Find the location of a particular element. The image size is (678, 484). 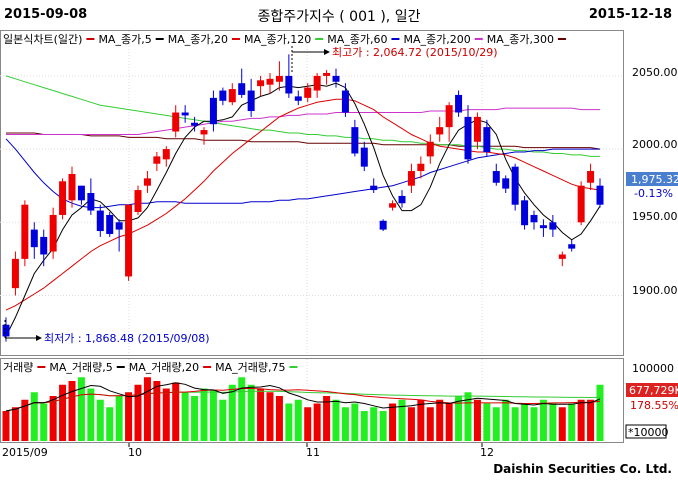

change-pct: -0.13% is located at coordinates (653, 193).